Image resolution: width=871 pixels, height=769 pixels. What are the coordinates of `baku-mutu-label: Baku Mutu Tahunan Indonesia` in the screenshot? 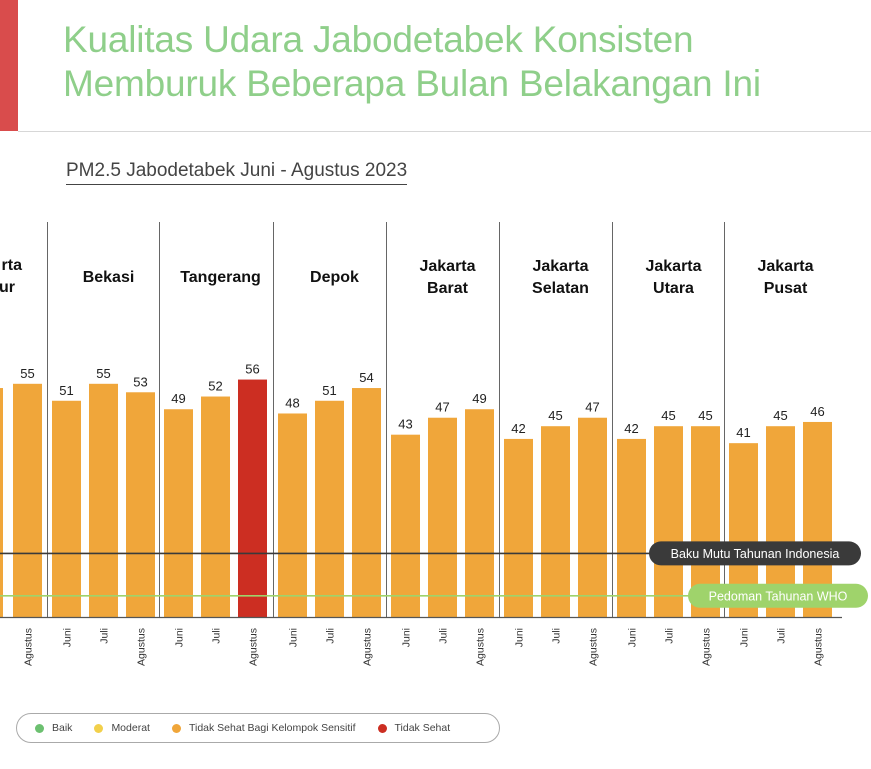 It's located at (755, 554).